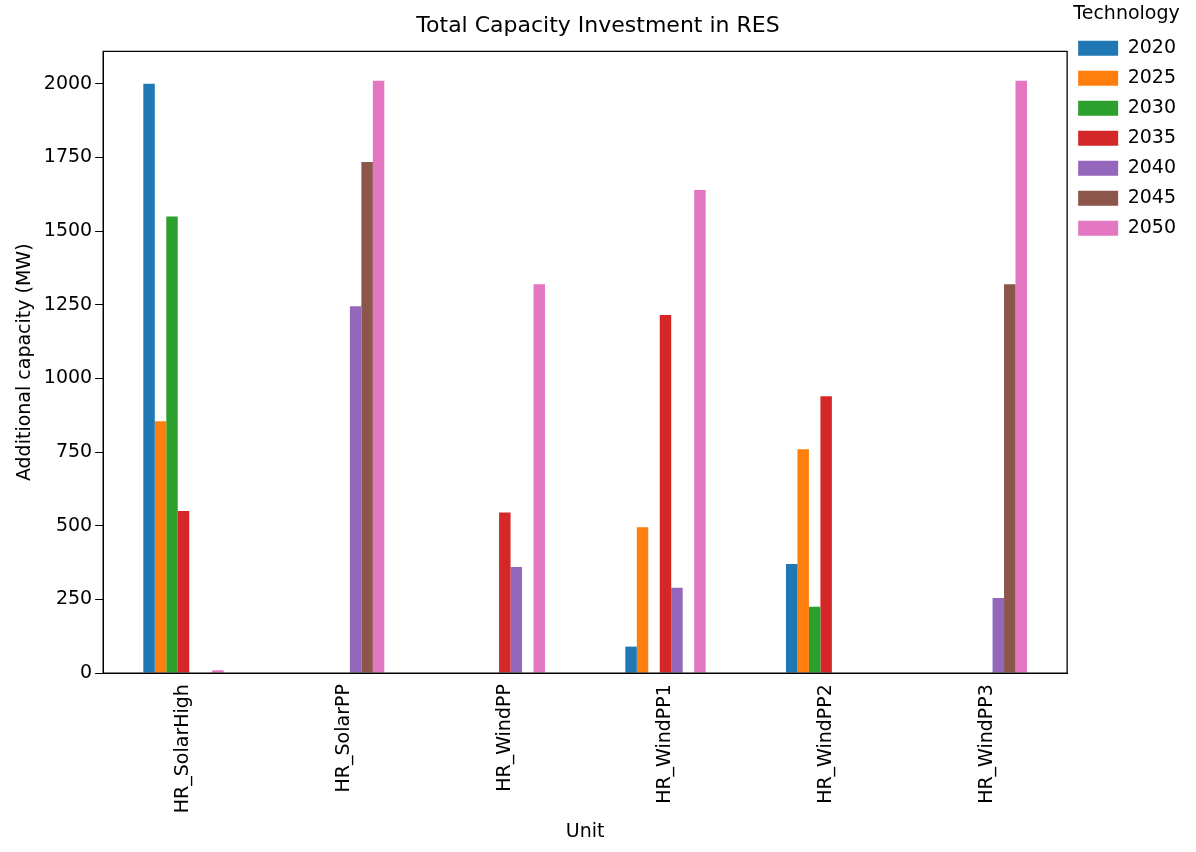  I want to click on x-tick-label: HR_SolarPP, so click(343, 738).